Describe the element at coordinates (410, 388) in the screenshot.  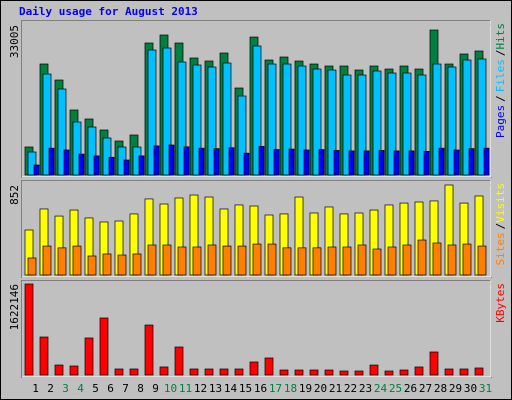
I see `x-tick-label: 26` at that location.